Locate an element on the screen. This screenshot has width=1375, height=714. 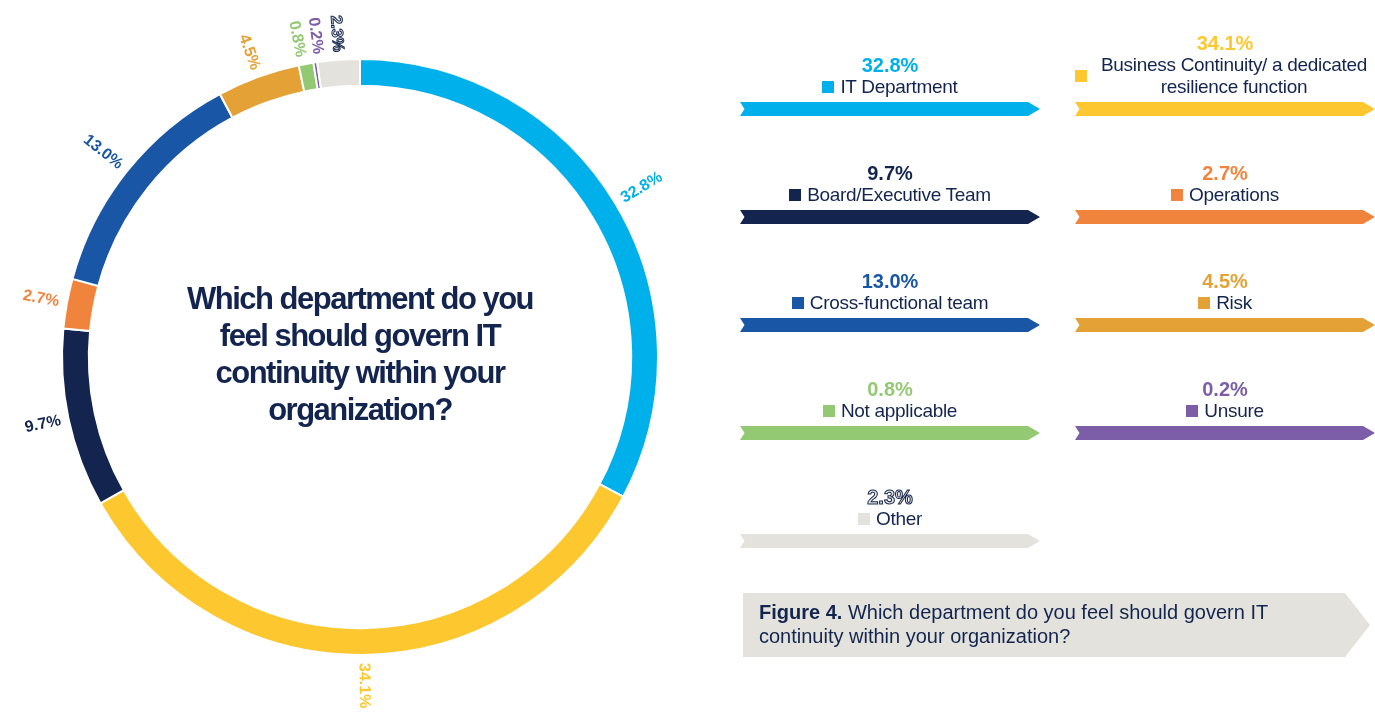
legend-label: Other is located at coordinates (899, 519).